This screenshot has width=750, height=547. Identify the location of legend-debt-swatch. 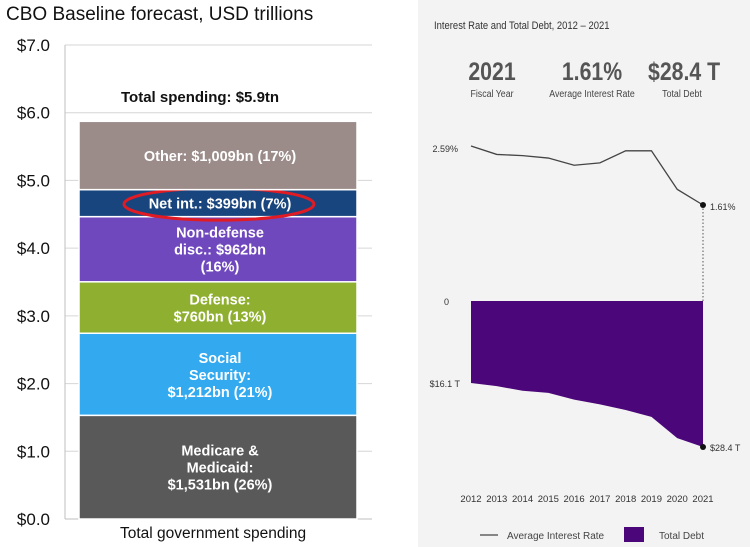
(634, 534).